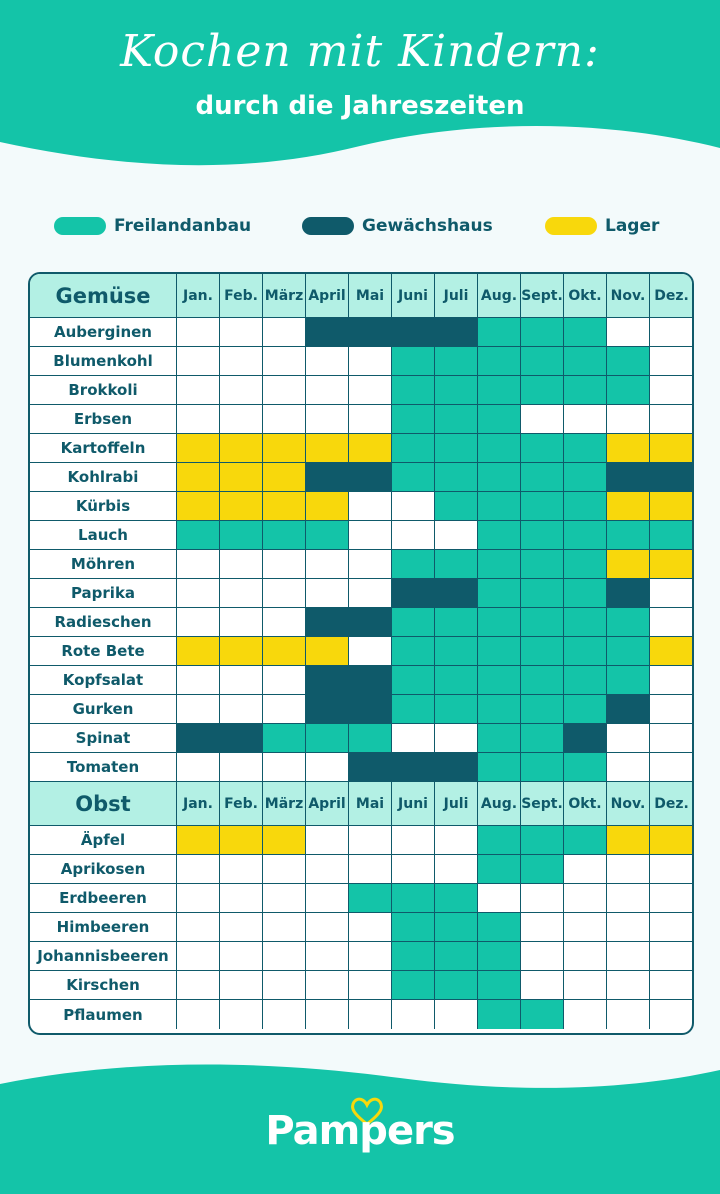 Image resolution: width=720 pixels, height=1194 pixels. What do you see at coordinates (103, 593) in the screenshot?
I see `row-label: Paprika` at bounding box center [103, 593].